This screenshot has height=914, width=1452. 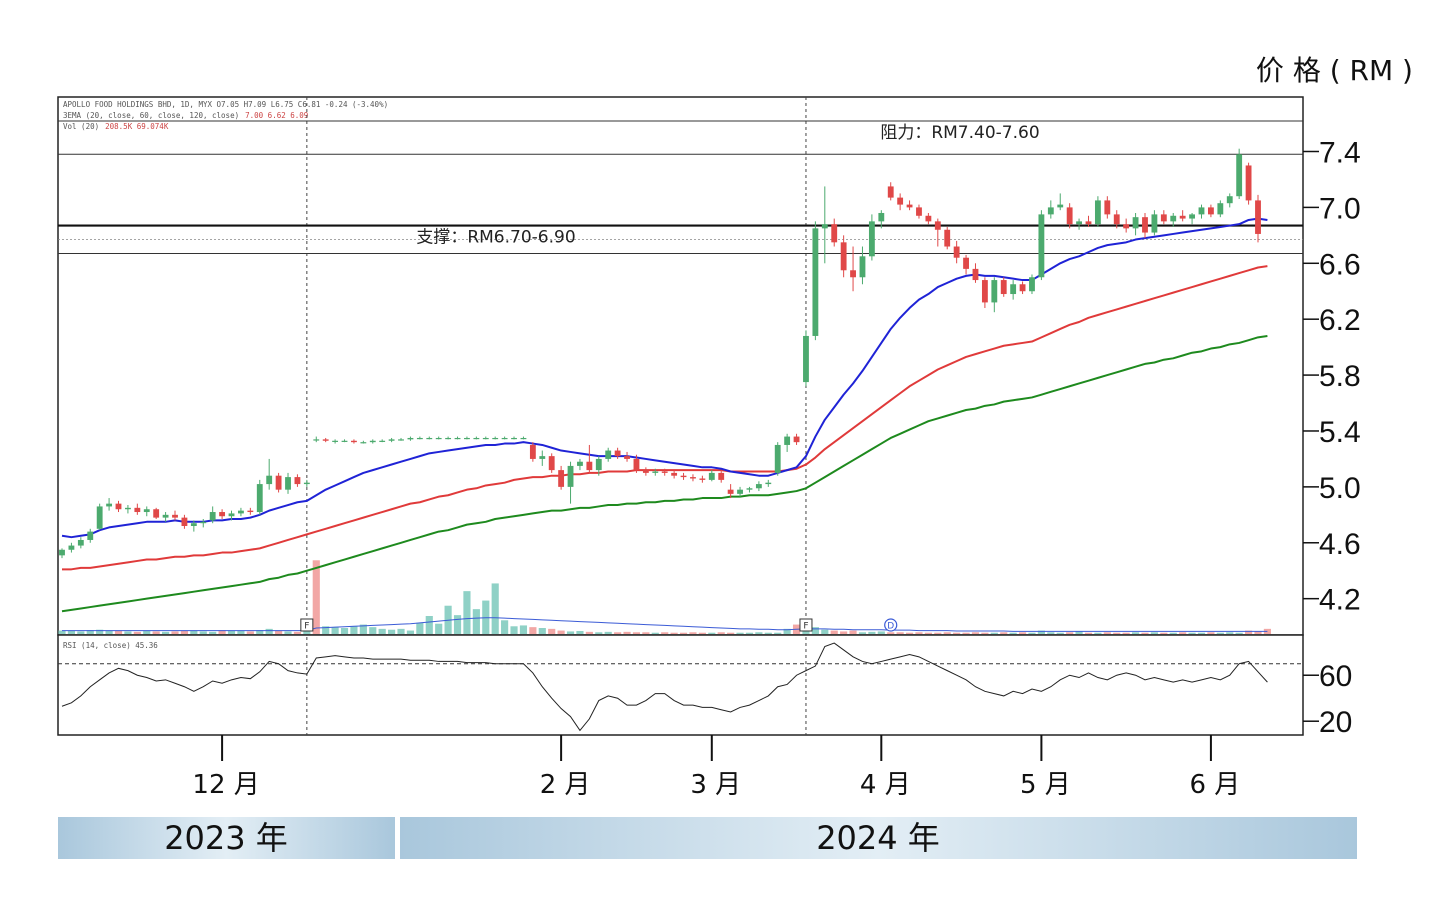 I want to click on rsi-tick-label: 60, so click(x=1335, y=676).